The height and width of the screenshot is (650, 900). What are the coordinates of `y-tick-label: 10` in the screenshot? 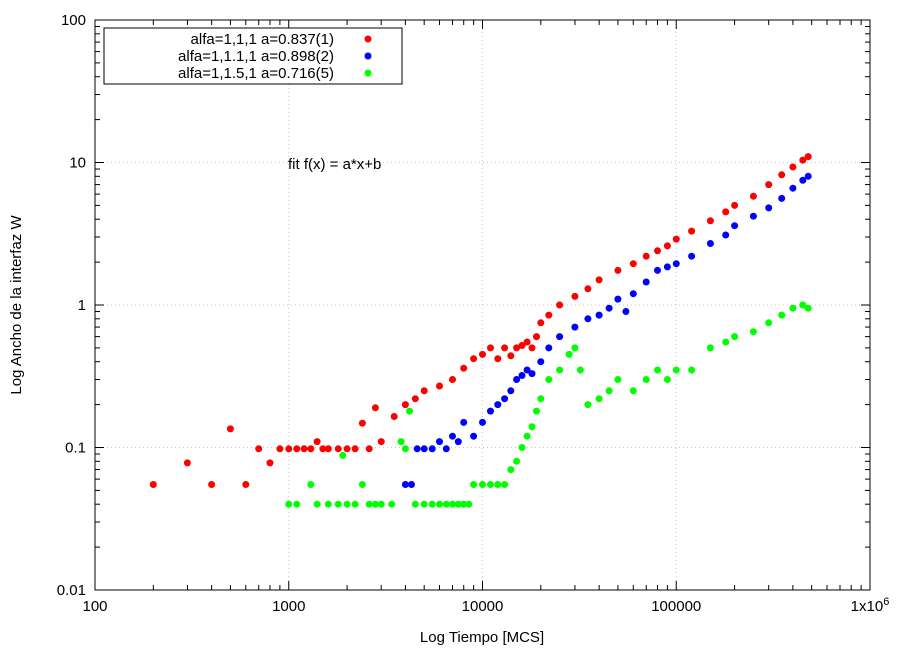 It's located at (77, 163).